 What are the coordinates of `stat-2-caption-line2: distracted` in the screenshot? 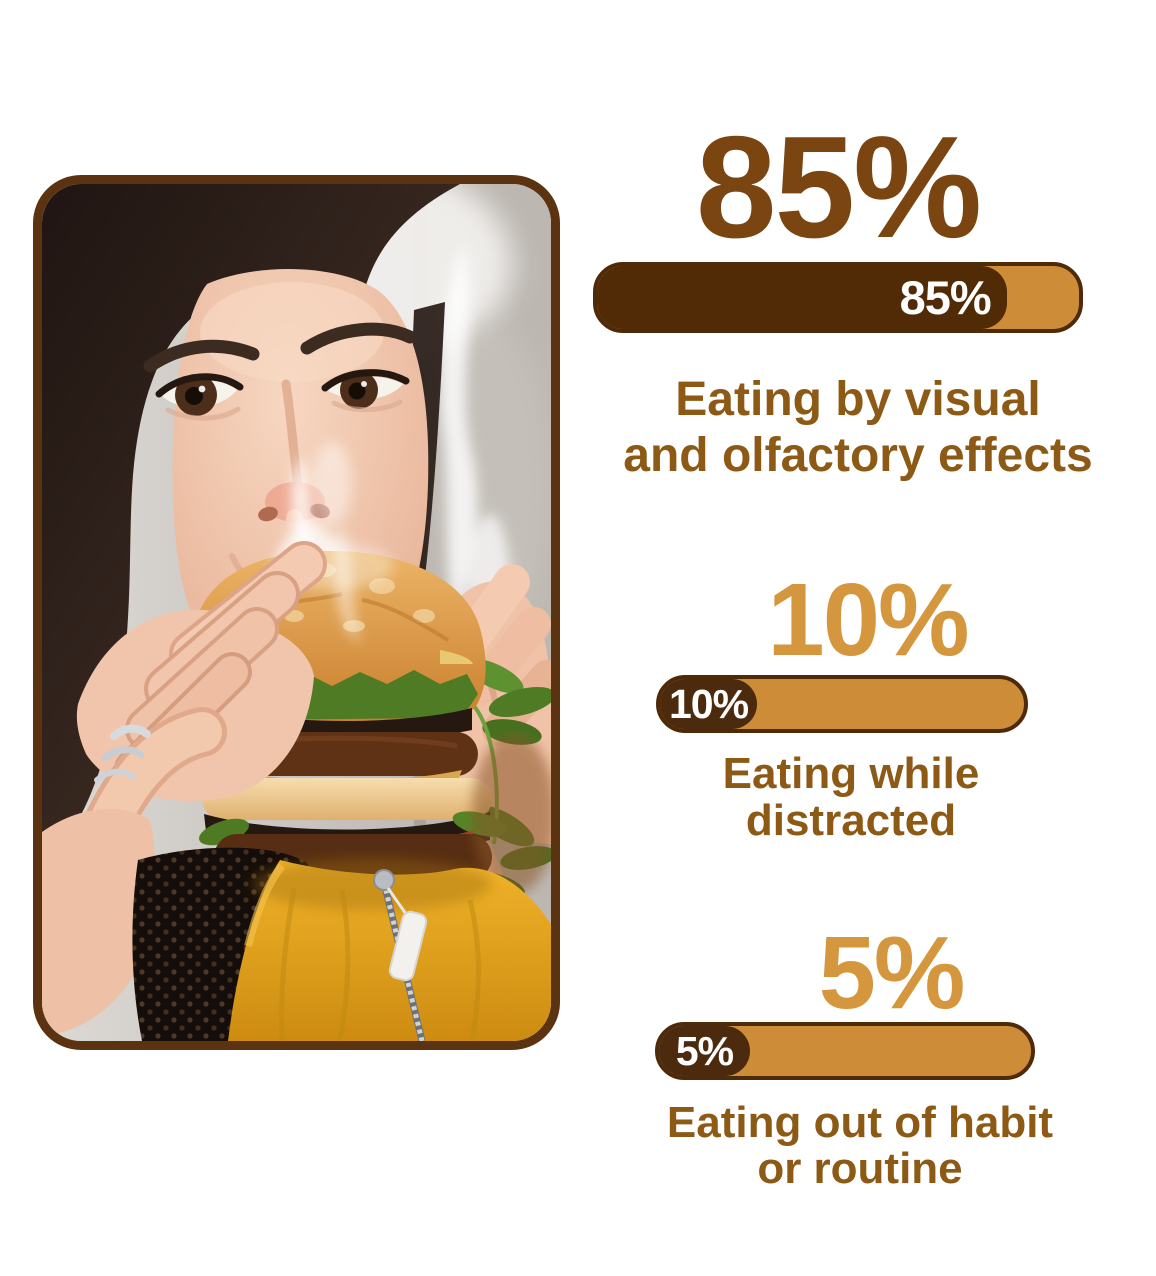 It's located at (851, 821).